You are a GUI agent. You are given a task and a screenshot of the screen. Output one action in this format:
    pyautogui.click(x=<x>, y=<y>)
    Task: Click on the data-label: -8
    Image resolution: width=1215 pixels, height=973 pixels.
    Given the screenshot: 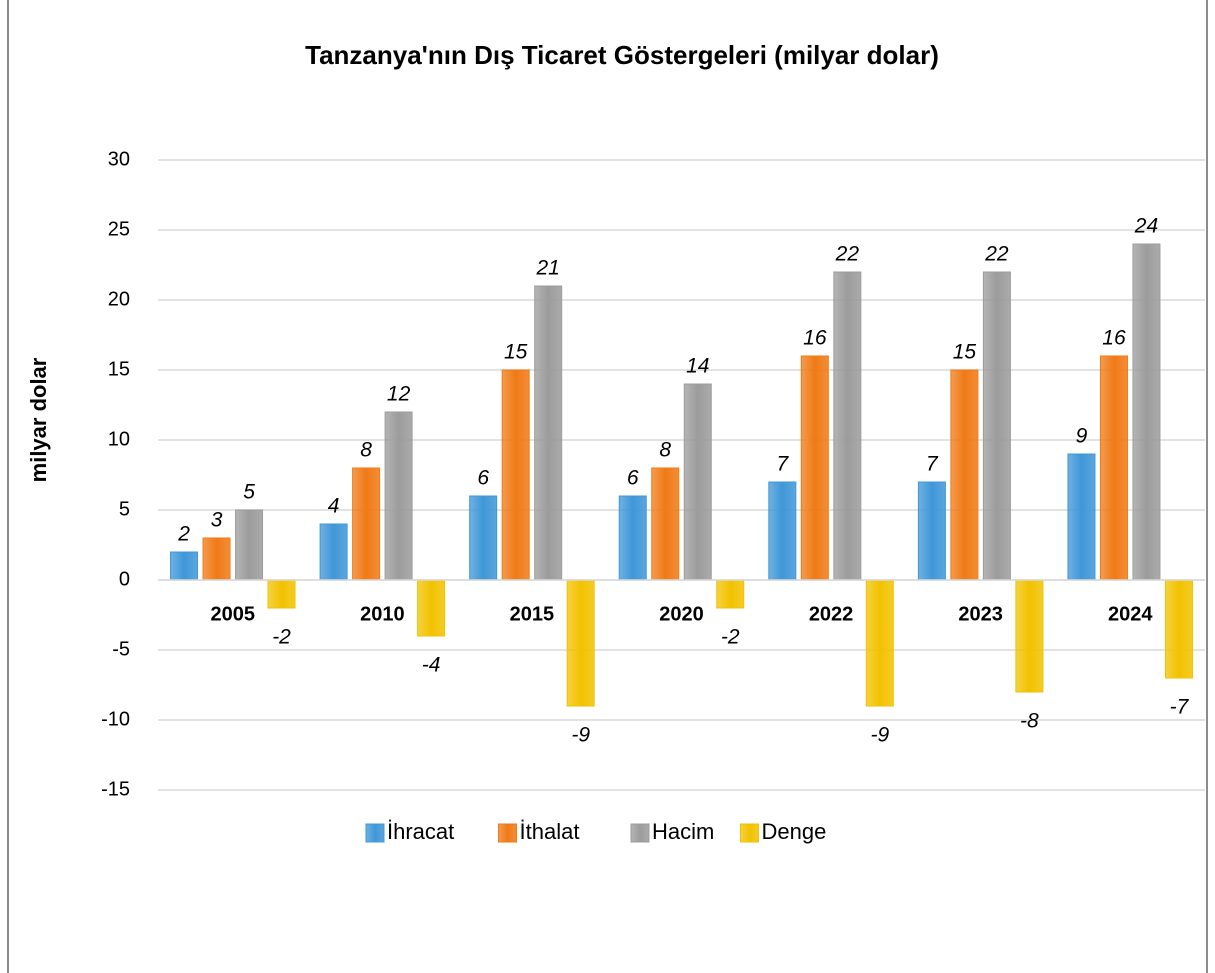 What is the action you would take?
    pyautogui.click(x=1029, y=721)
    